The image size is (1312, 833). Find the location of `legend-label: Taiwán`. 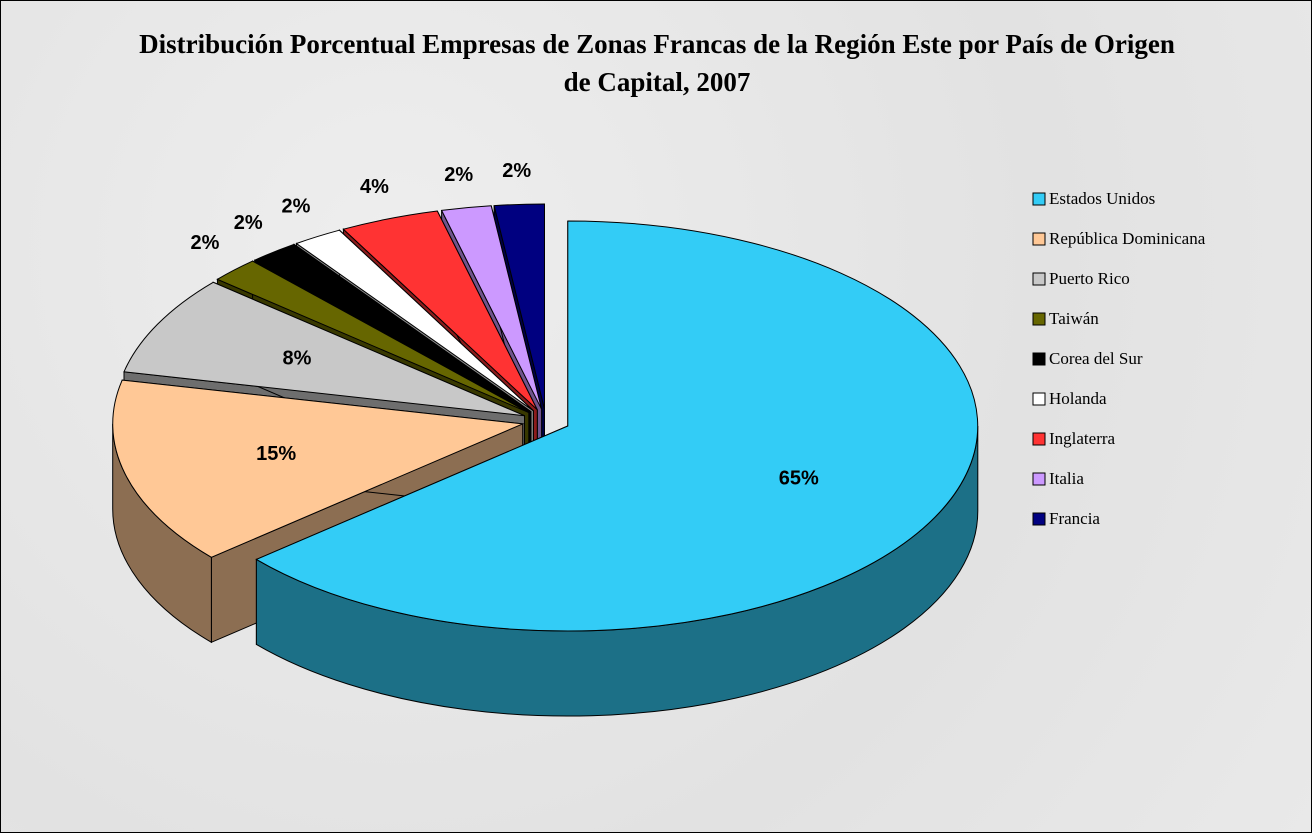

legend-label: Taiwán is located at coordinates (1074, 318).